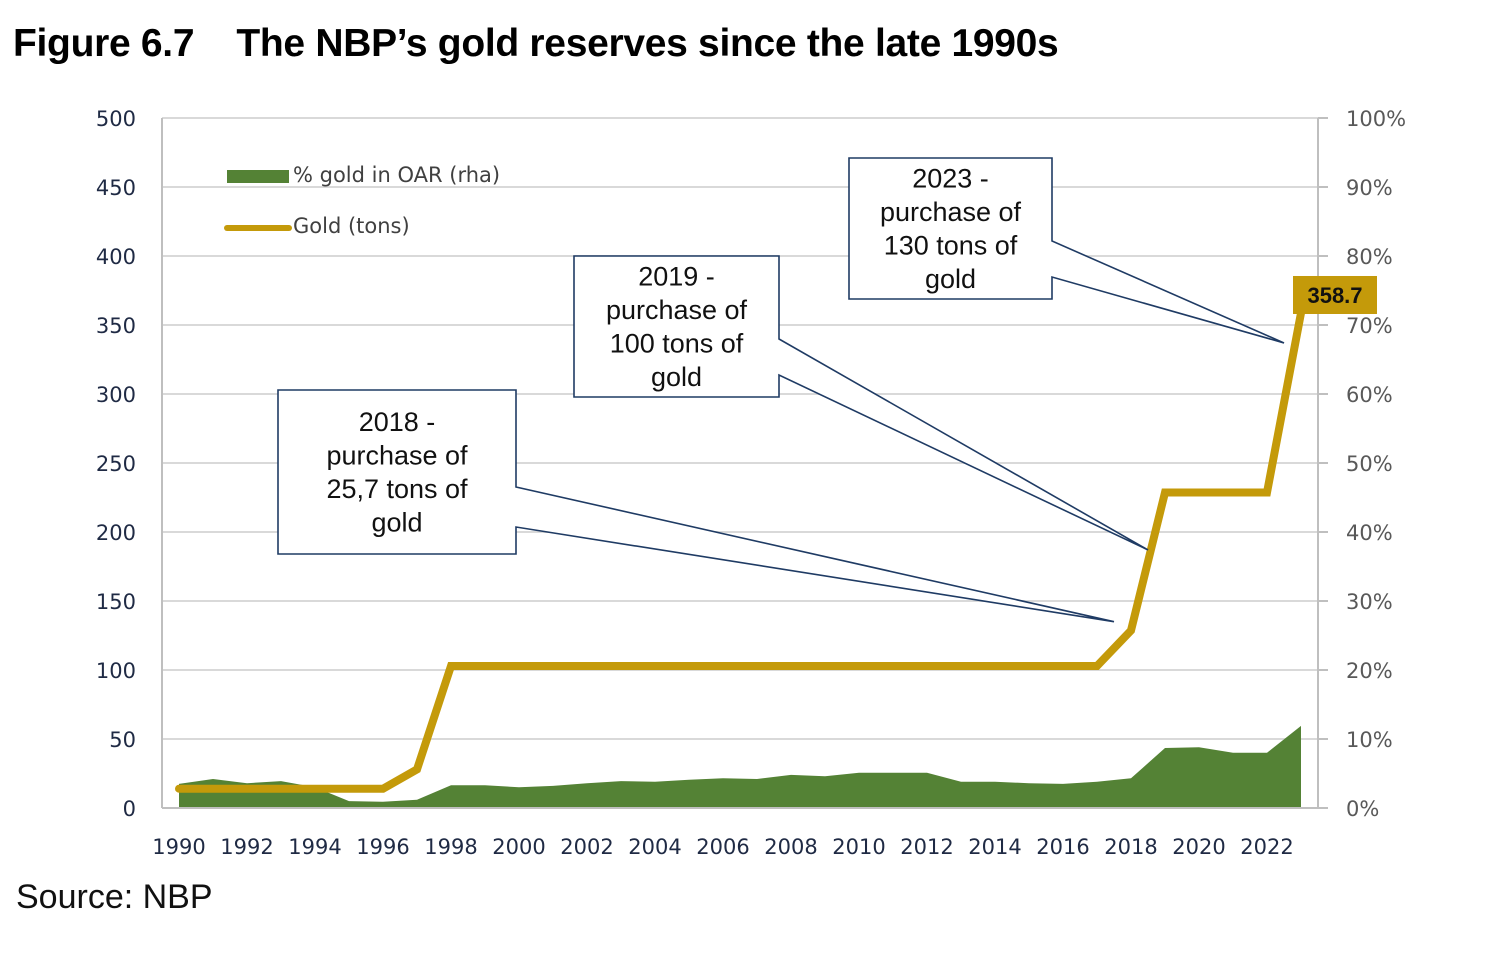 Image resolution: width=1500 pixels, height=959 pixels. Describe the element at coordinates (1369, 740) in the screenshot. I see `right-axis-tick-label: 10%` at that location.